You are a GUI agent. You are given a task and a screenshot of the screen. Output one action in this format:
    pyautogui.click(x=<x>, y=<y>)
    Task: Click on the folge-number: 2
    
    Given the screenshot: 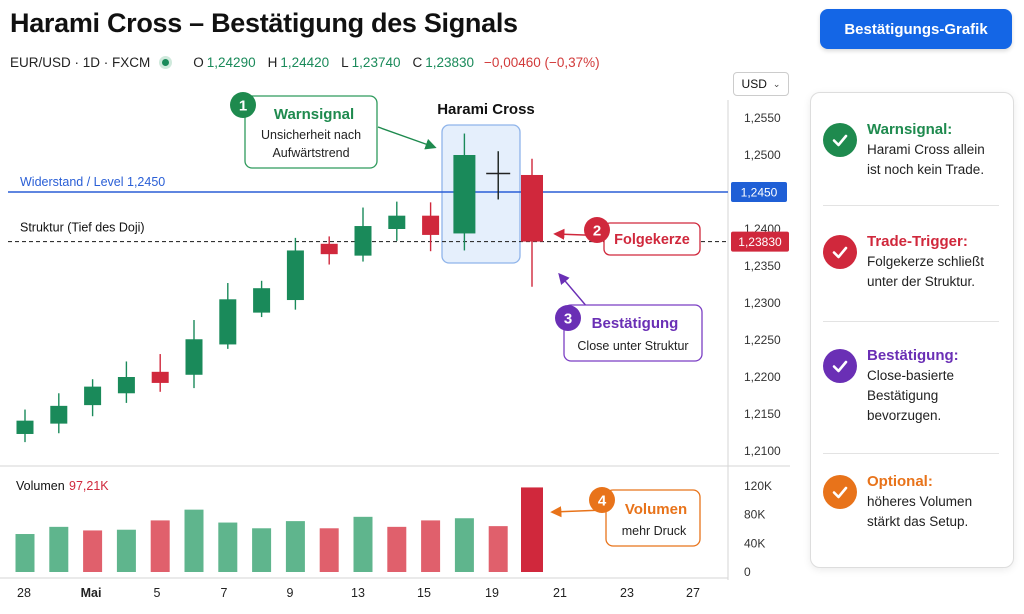 What is the action you would take?
    pyautogui.click(x=597, y=231)
    